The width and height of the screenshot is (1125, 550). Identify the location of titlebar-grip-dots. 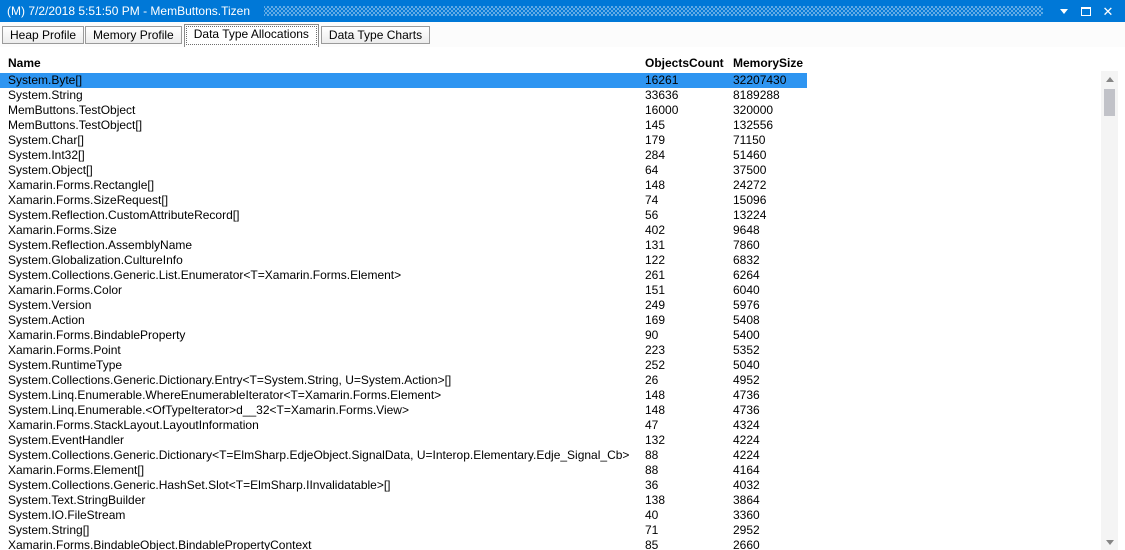
(653, 11).